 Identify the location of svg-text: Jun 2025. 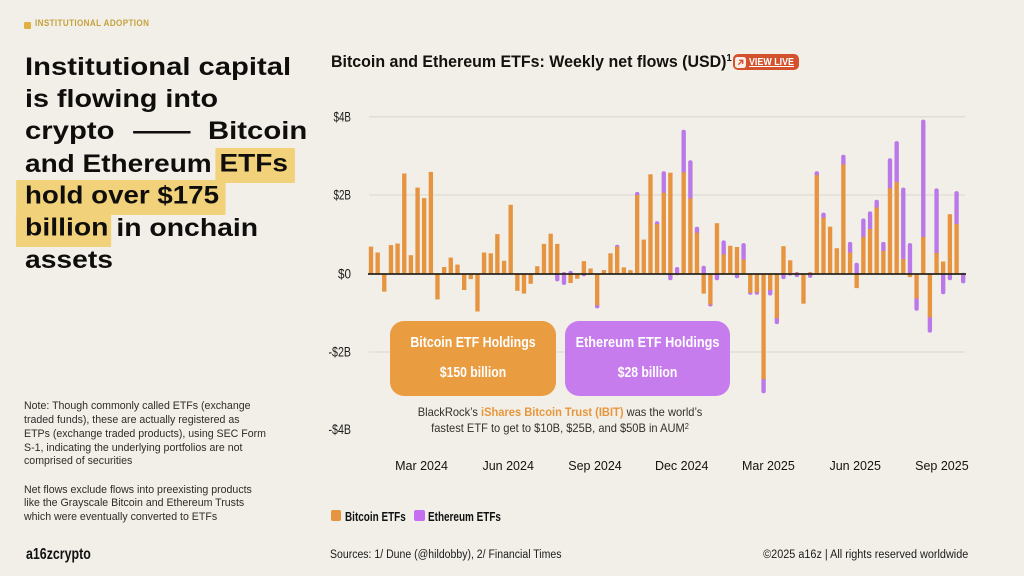
(854, 466).